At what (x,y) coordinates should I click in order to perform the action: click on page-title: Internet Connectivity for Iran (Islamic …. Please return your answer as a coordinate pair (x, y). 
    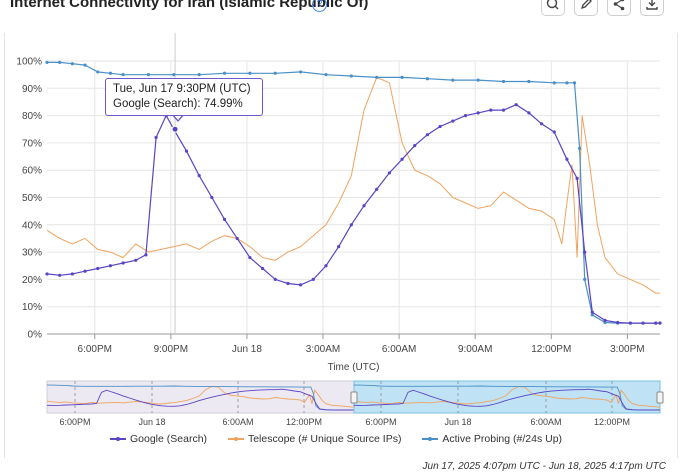
    Looking at the image, I should click on (189, 5).